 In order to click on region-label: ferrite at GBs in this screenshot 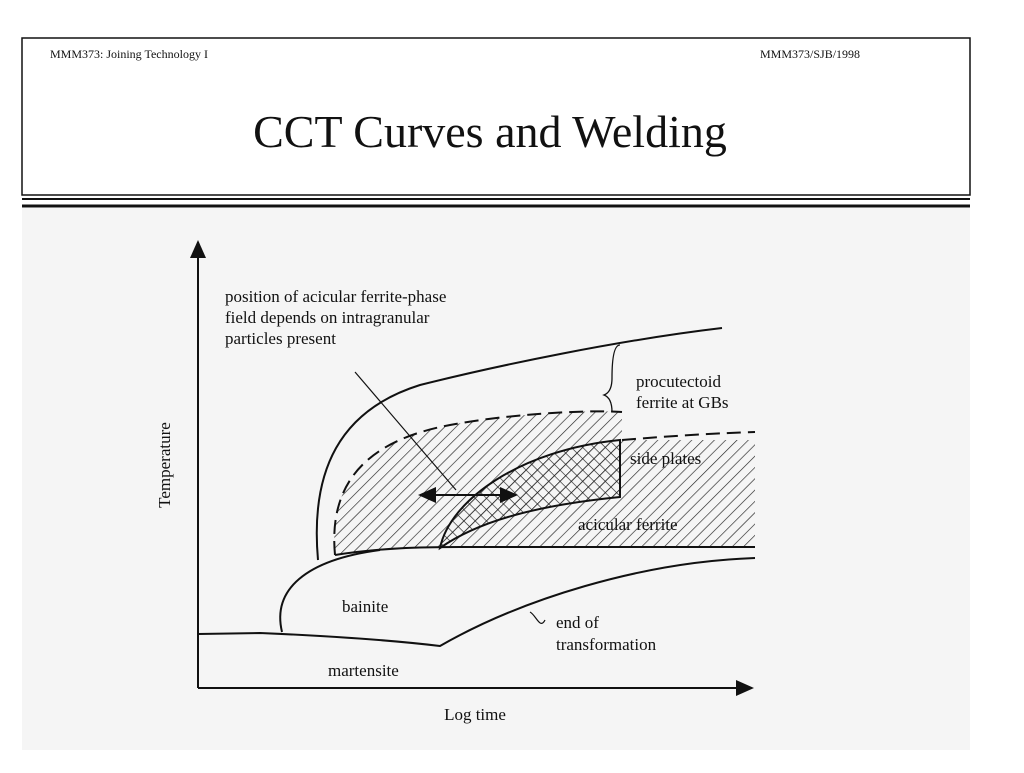, I will do `click(682, 402)`.